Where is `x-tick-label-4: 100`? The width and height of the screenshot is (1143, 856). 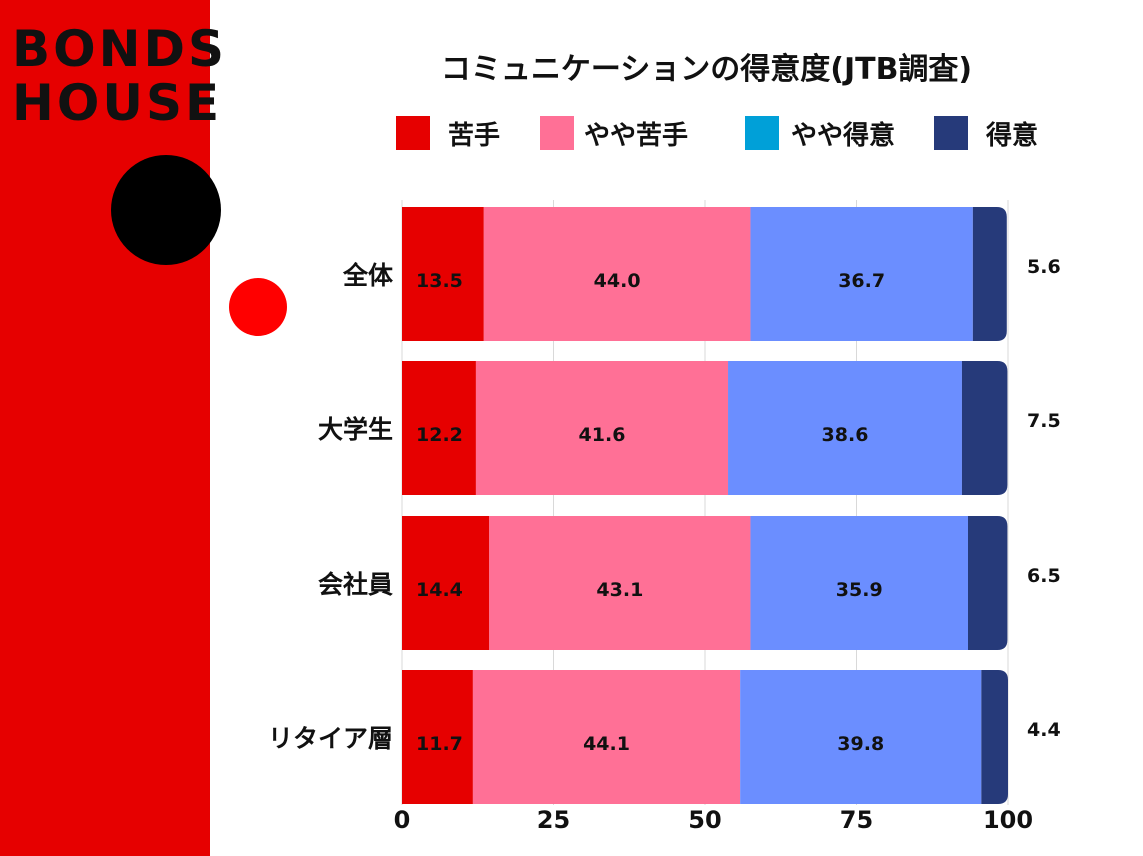
x-tick-label-4: 100 is located at coordinates (1008, 820).